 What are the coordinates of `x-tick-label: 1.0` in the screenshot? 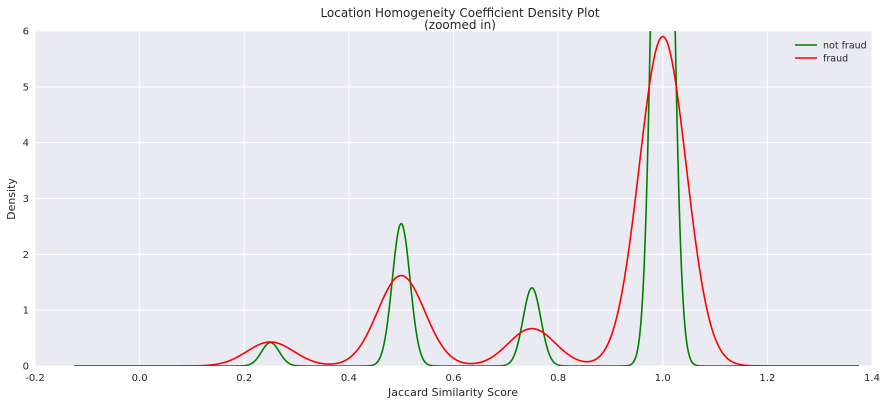 It's located at (663, 378).